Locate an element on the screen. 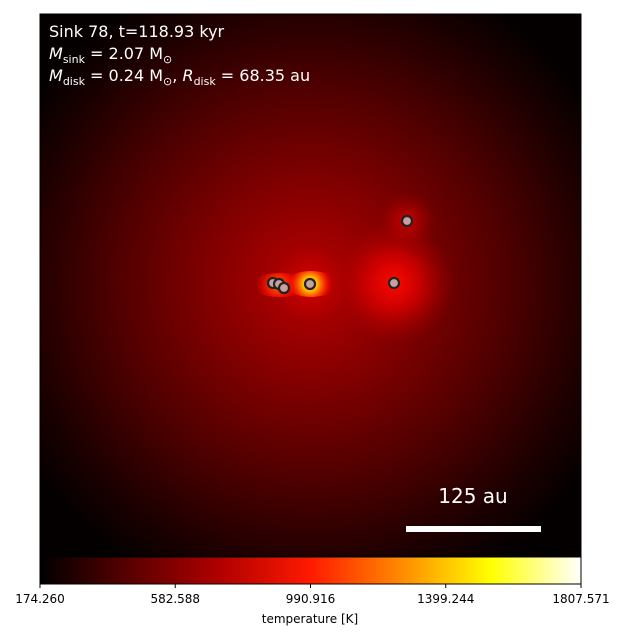  sink-markers is located at coordinates (340, 254).